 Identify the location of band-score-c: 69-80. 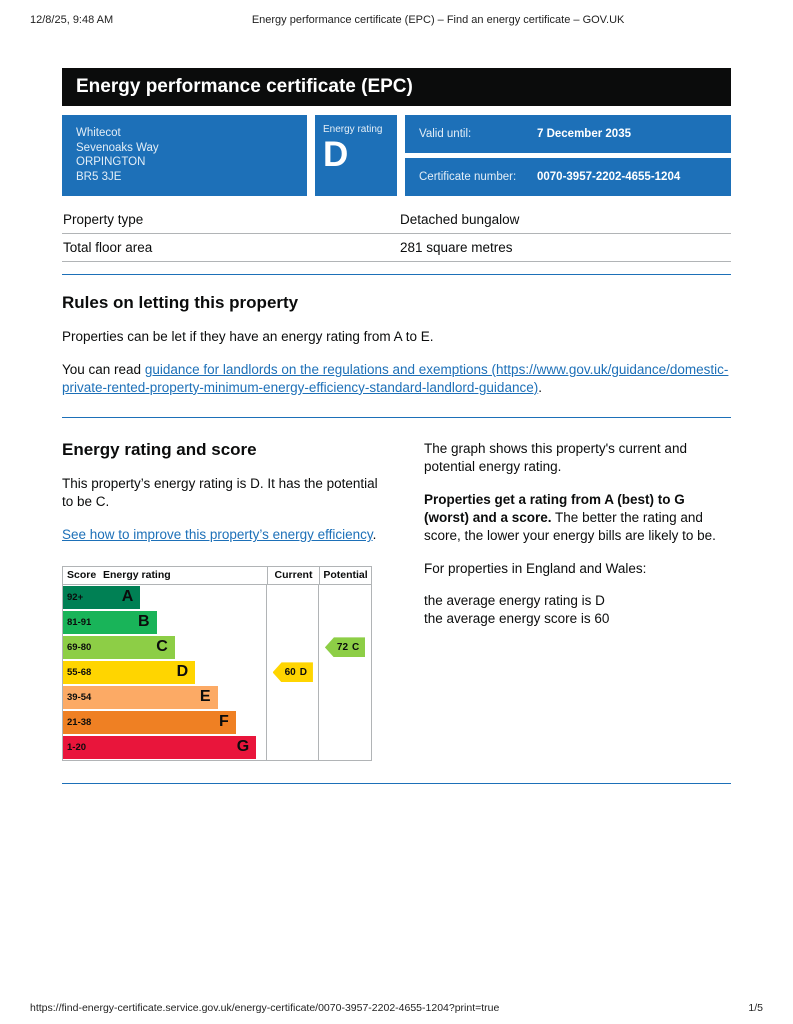
(79, 647).